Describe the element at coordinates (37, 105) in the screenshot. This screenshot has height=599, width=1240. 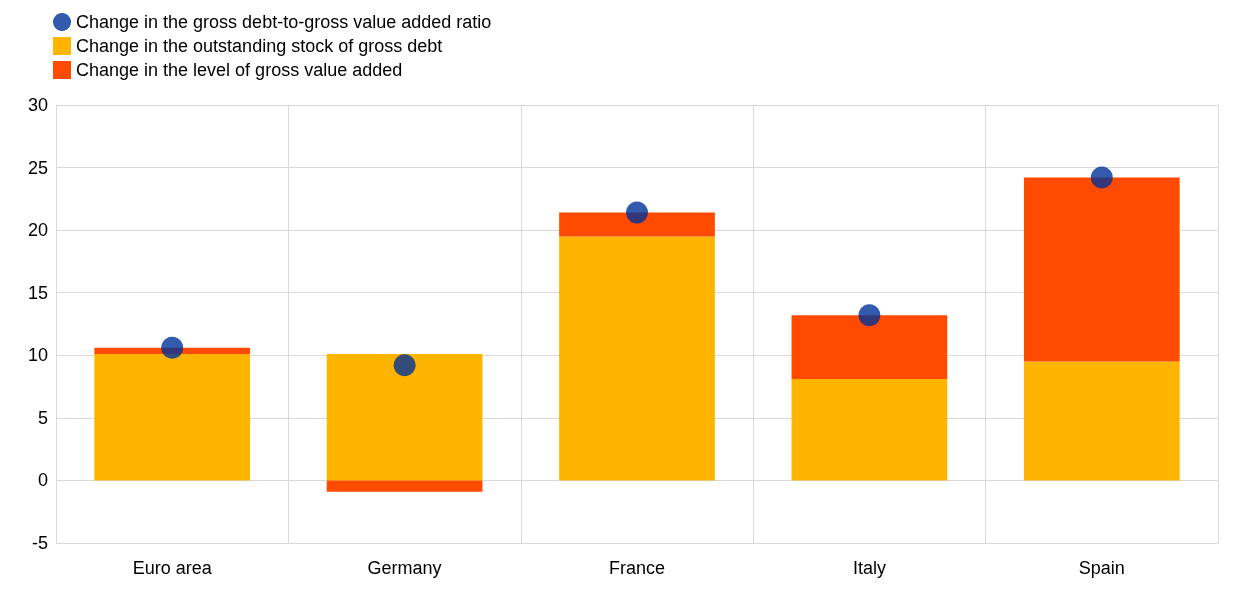
I see `y-tick-label: 30` at that location.